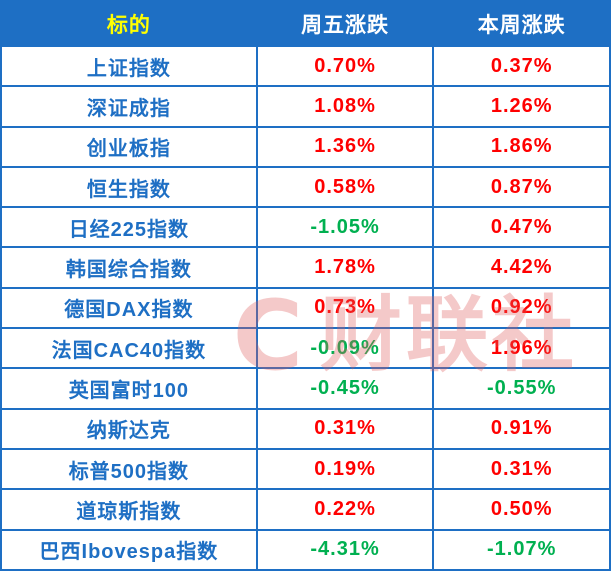 Image resolution: width=611 pixels, height=571 pixels. What do you see at coordinates (345, 23) in the screenshot?
I see `header-friday-change: 周五涨跌` at bounding box center [345, 23].